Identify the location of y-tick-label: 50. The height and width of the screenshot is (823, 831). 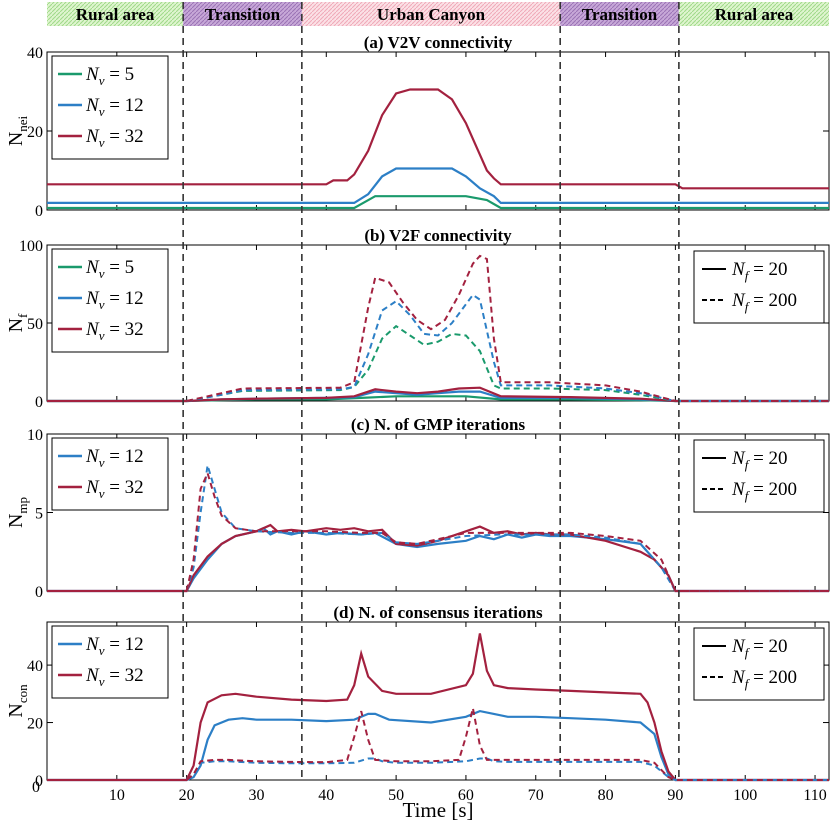
(35, 324).